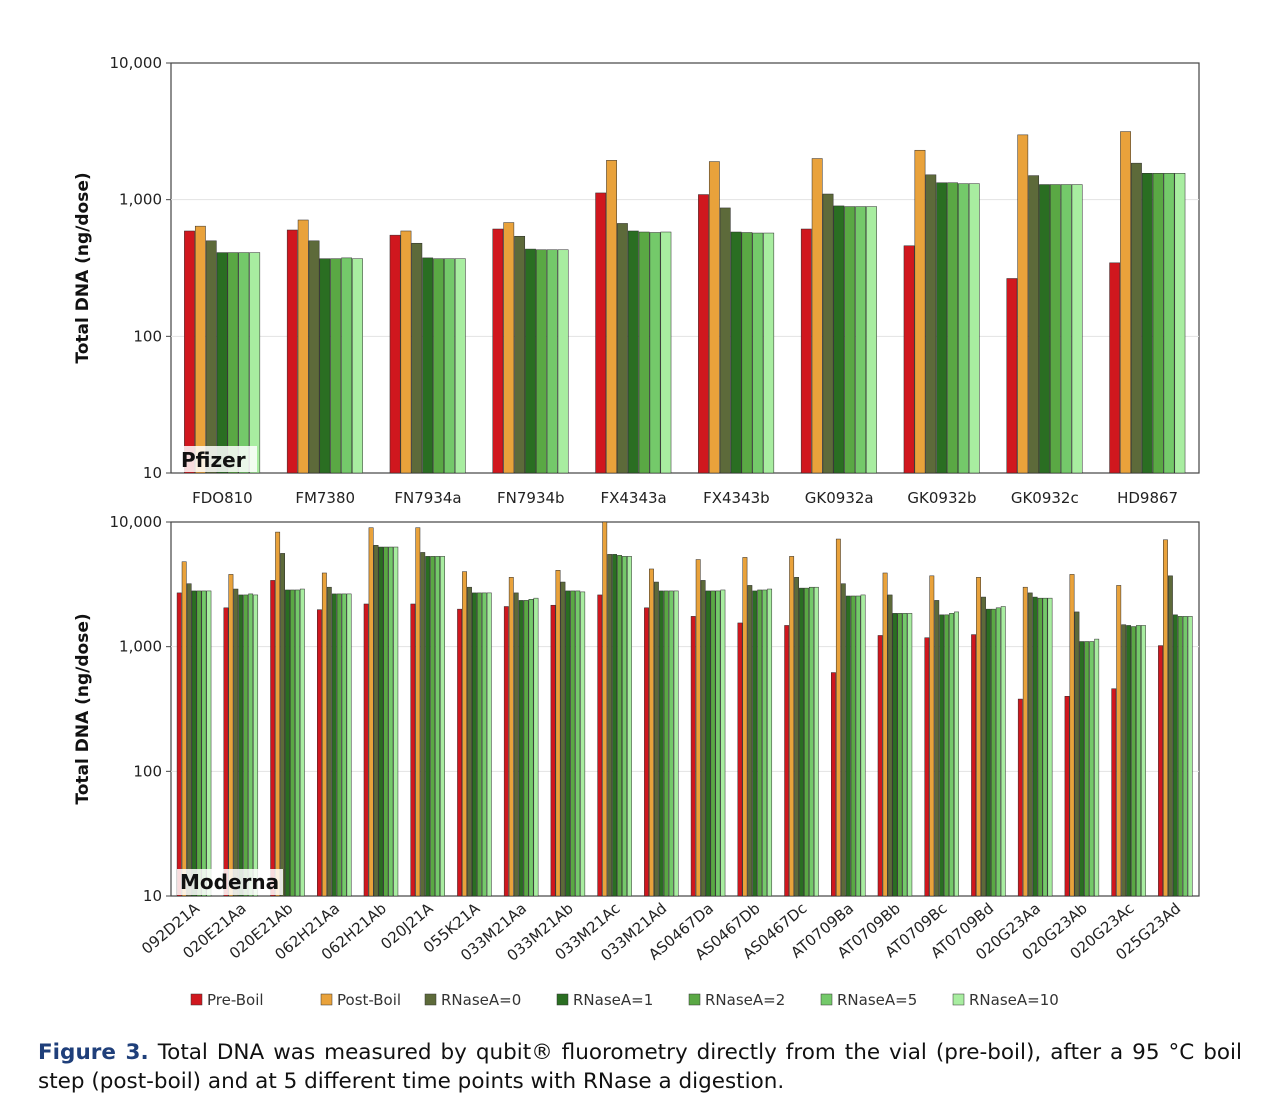 This screenshot has height=1112, width=1280. I want to click on legend-label: RNaseA=1, so click(613, 1000).